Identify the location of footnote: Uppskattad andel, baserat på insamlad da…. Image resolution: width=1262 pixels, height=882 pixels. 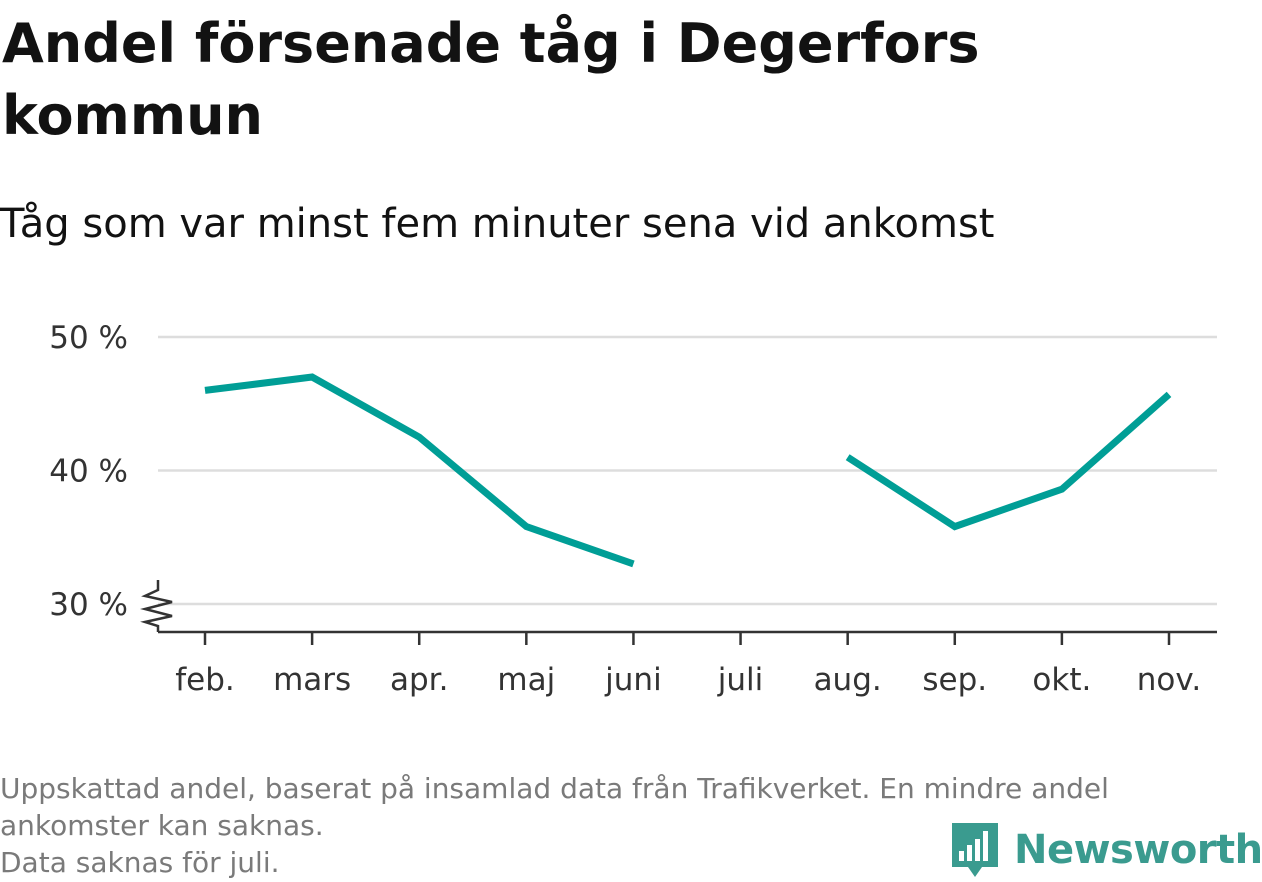
(554, 825).